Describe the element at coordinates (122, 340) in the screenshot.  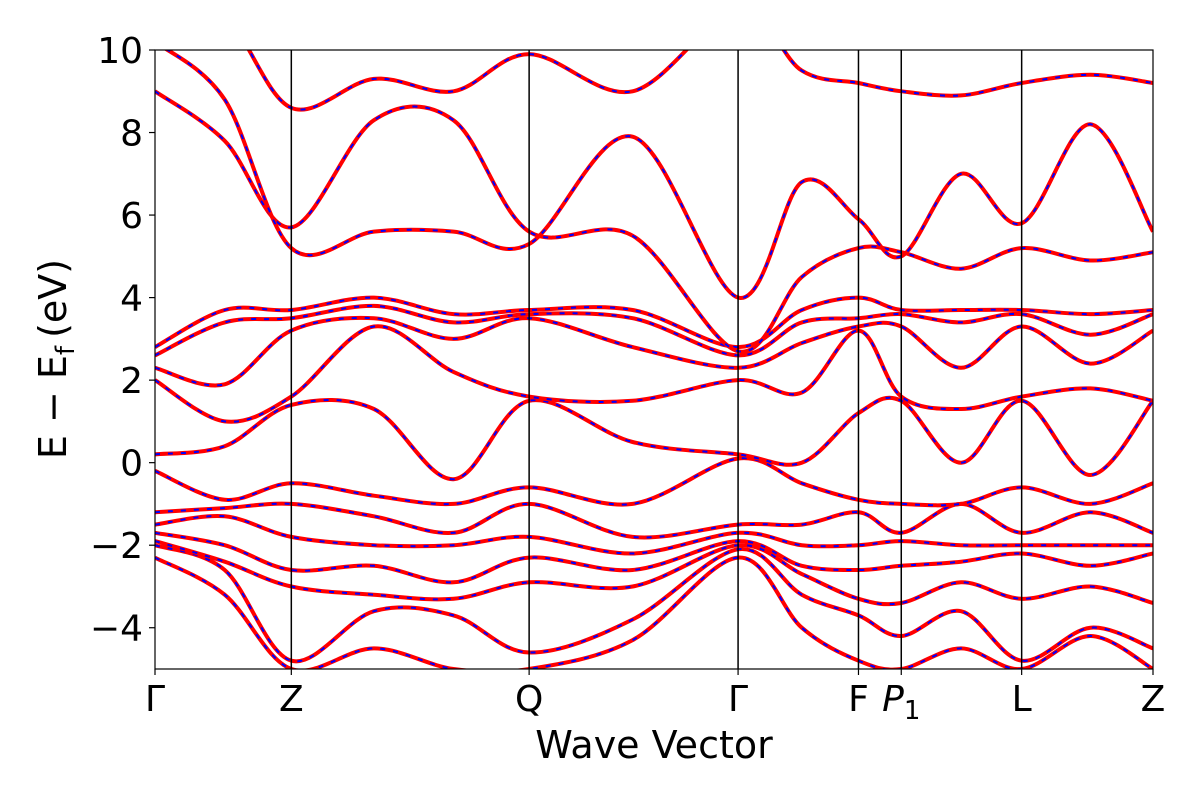
I see `y-axis-ticks: −4 −2 0 2 4 6 8 10` at that location.